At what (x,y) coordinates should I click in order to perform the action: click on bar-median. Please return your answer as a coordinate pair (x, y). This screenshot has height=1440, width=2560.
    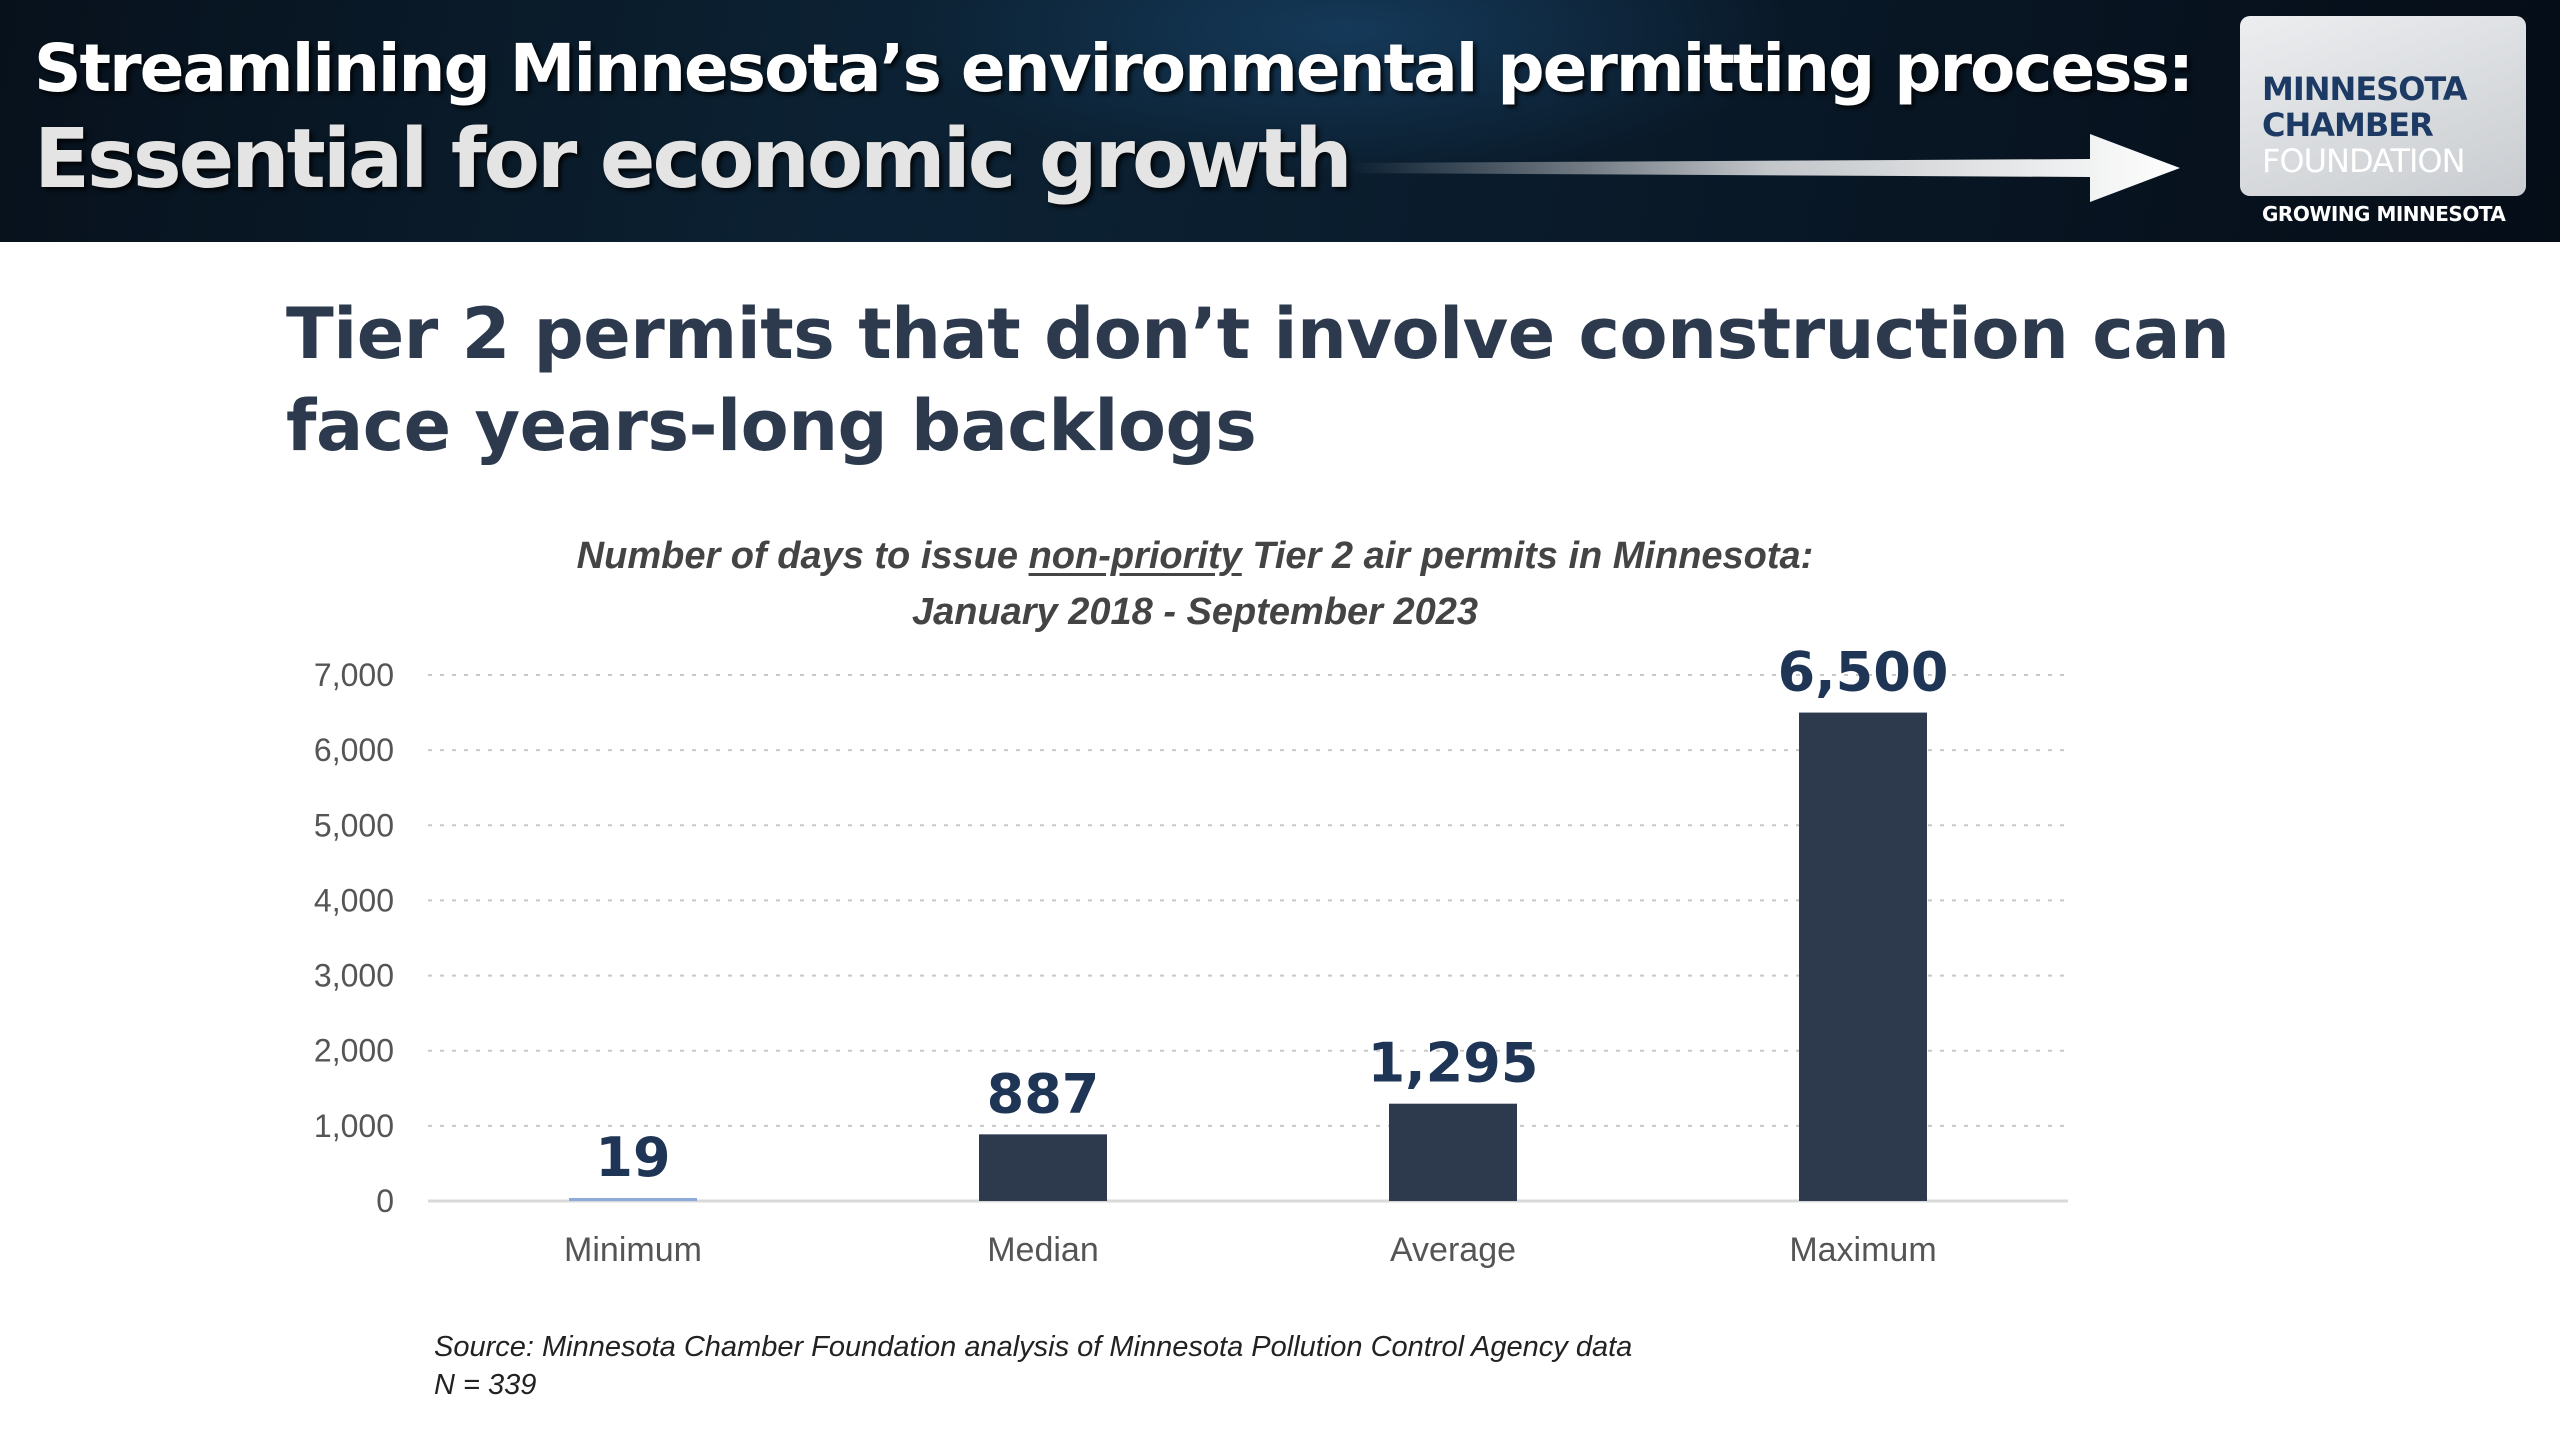
    Looking at the image, I should click on (1043, 1167).